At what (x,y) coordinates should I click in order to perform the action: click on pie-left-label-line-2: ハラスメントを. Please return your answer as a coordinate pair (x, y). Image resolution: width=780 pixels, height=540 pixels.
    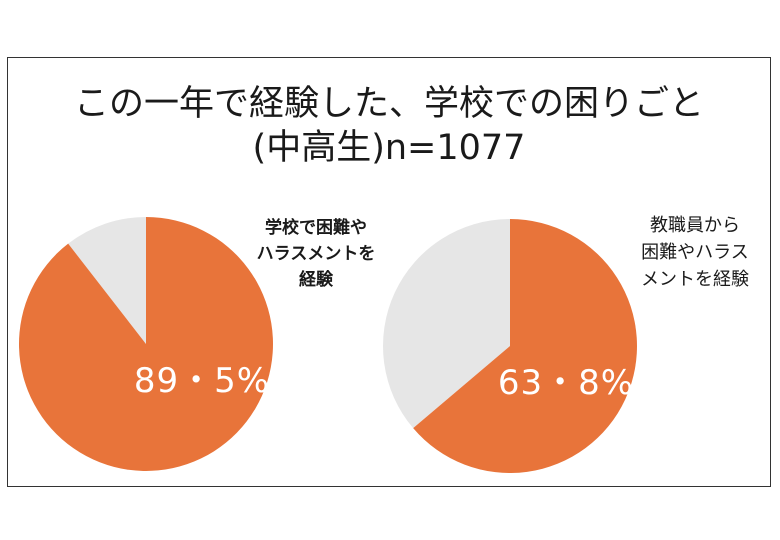
    Looking at the image, I should click on (316, 254).